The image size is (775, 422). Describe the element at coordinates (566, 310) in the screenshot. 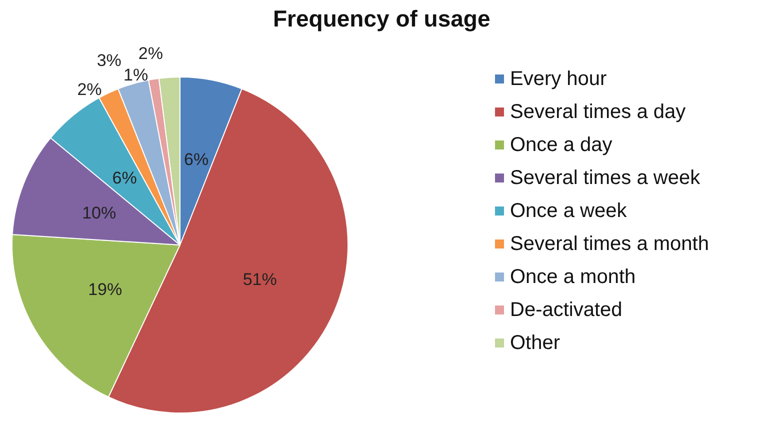

I see `legend-label: De-activated` at that location.